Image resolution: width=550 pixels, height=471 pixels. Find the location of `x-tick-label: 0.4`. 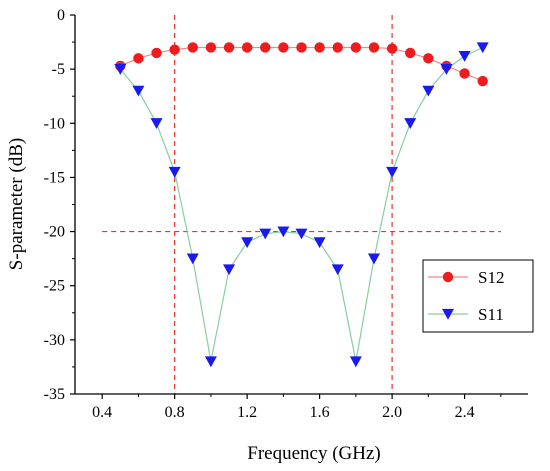

x-tick-label: 0.4 is located at coordinates (102, 412).